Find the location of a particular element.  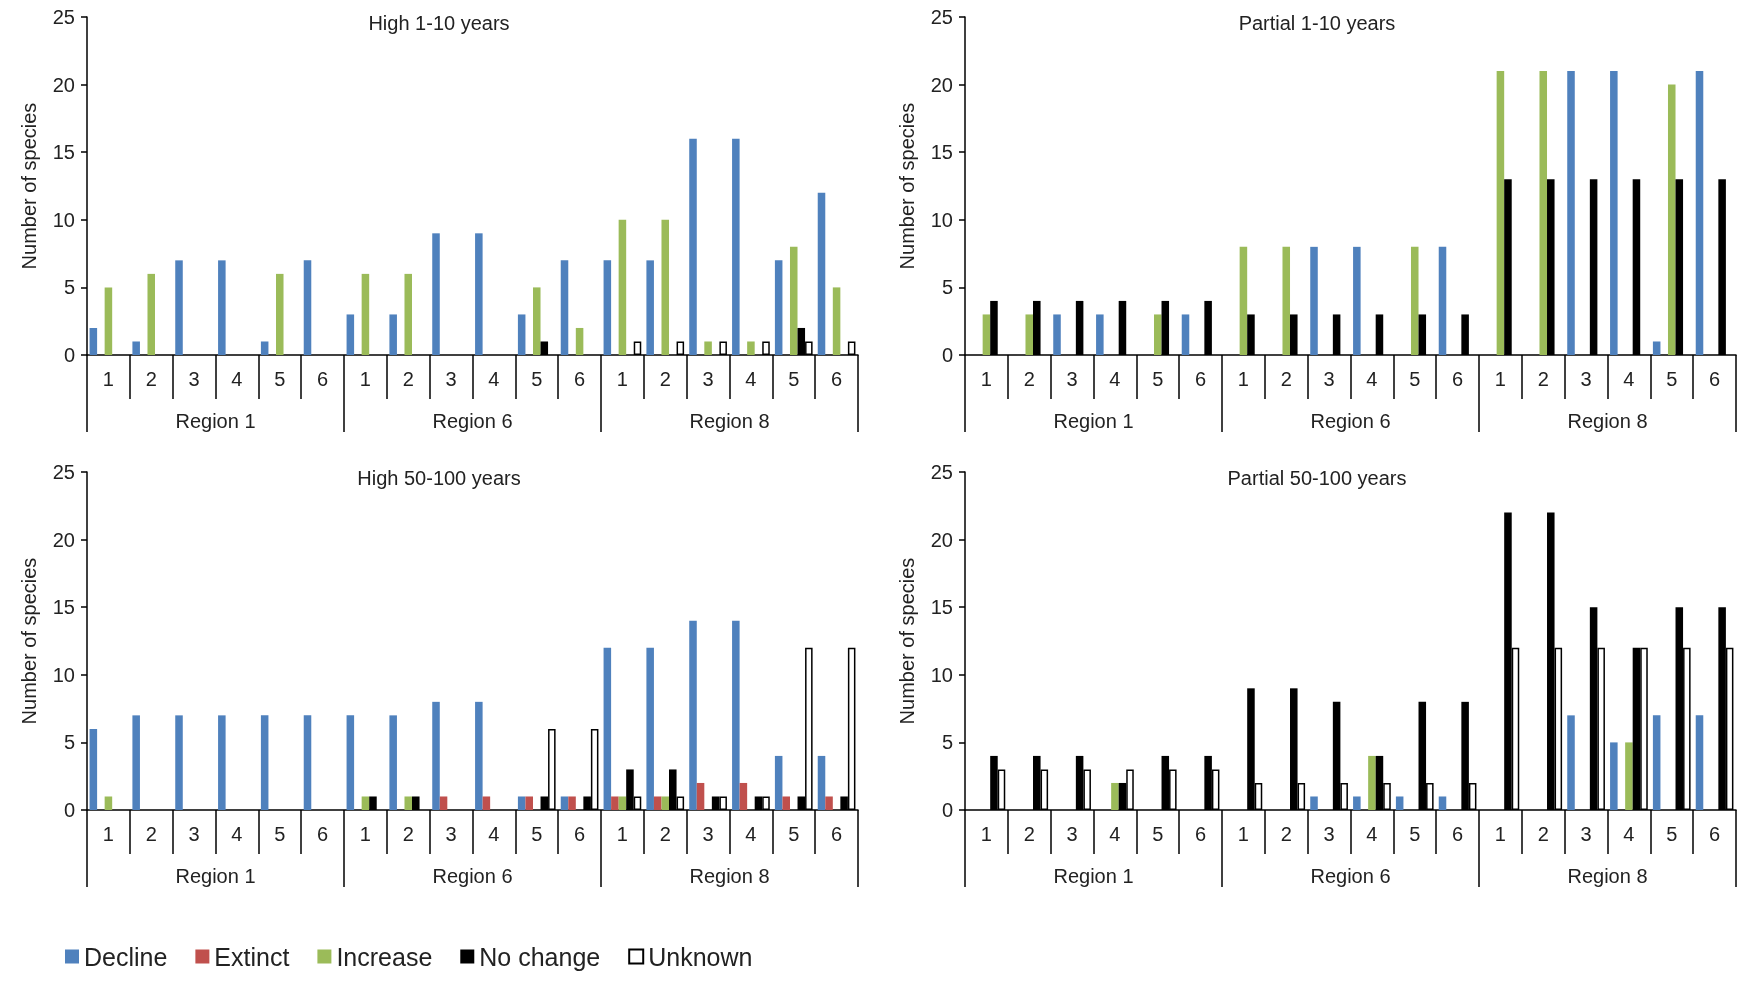

y-tick-label: 15 is located at coordinates (941, 607).